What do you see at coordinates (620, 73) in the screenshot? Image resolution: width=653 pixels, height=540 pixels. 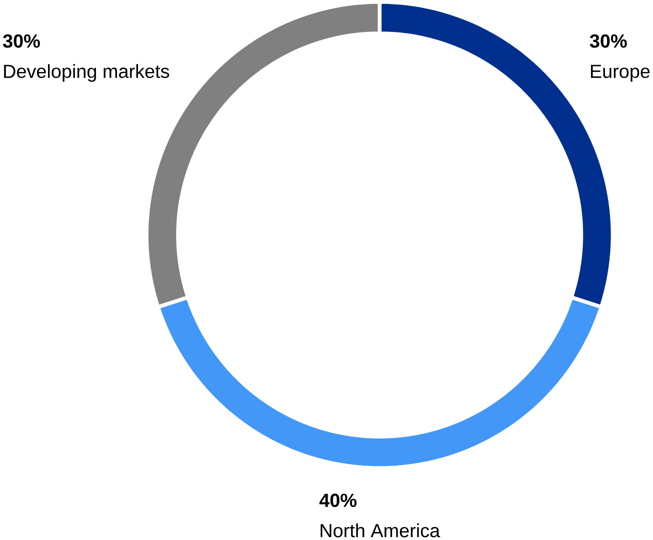 I see `slice-label: Europe` at bounding box center [620, 73].